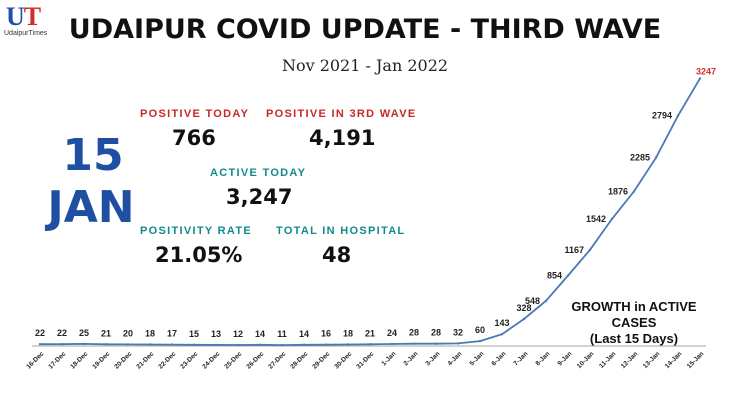  I want to click on total-hospital-label: TOTAL IN HOSPITAL, so click(341, 231).